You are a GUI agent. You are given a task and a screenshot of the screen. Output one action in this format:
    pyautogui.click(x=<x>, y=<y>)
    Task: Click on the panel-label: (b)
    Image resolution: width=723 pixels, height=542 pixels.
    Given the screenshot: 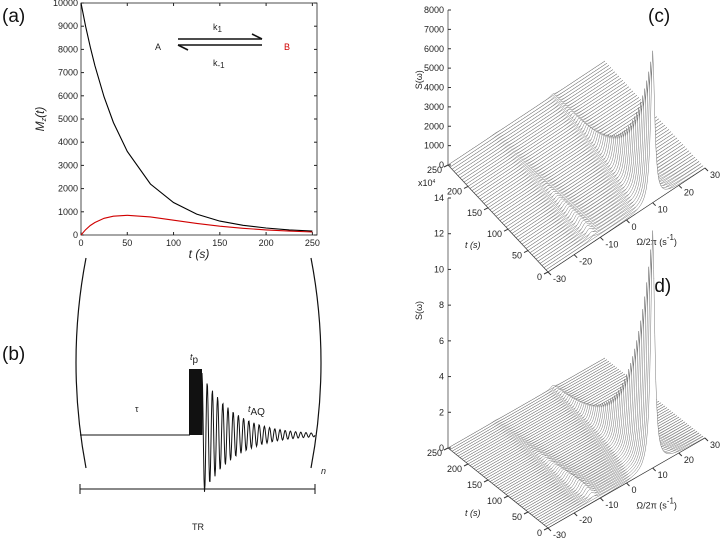 What is the action you would take?
    pyautogui.click(x=13, y=354)
    